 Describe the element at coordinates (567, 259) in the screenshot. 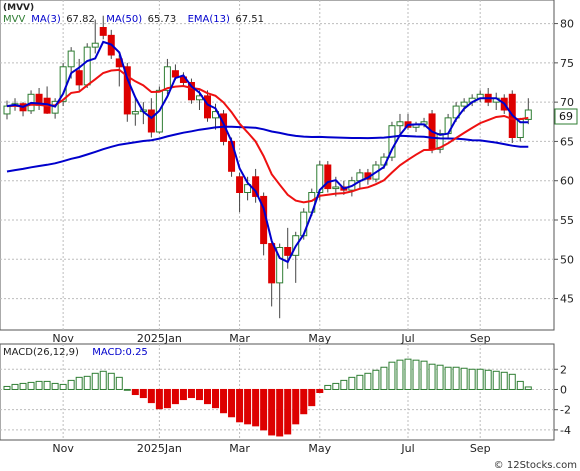

I see `price-y-tick-label: 50` at that location.